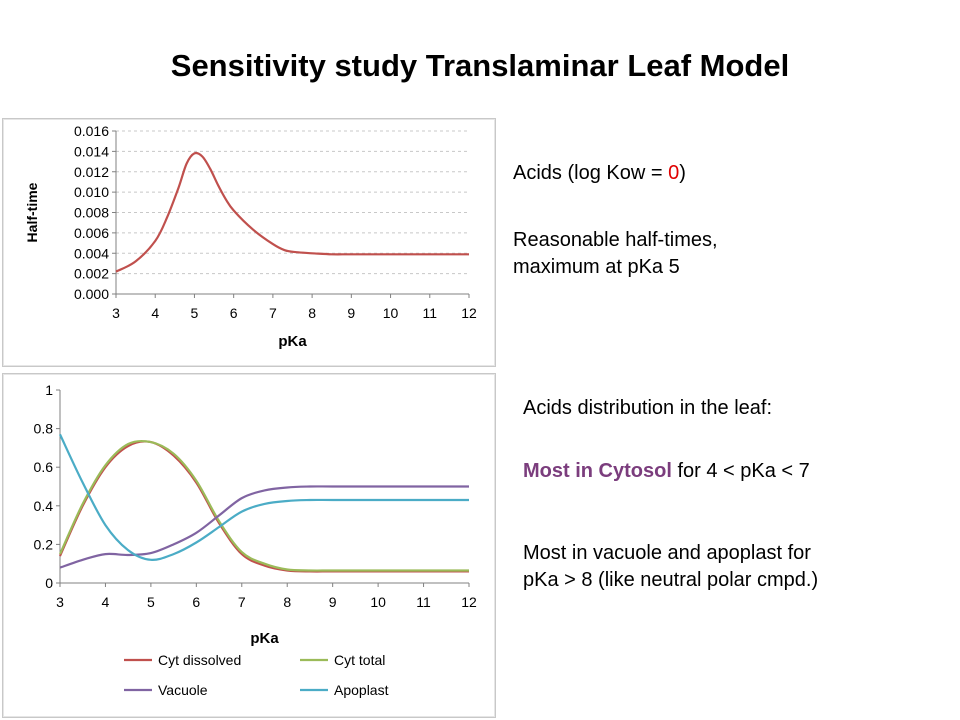 Image resolution: width=960 pixels, height=720 pixels. I want to click on cytosol-note: Most in Cytosol for 4 < pKa < 7, so click(733, 471).